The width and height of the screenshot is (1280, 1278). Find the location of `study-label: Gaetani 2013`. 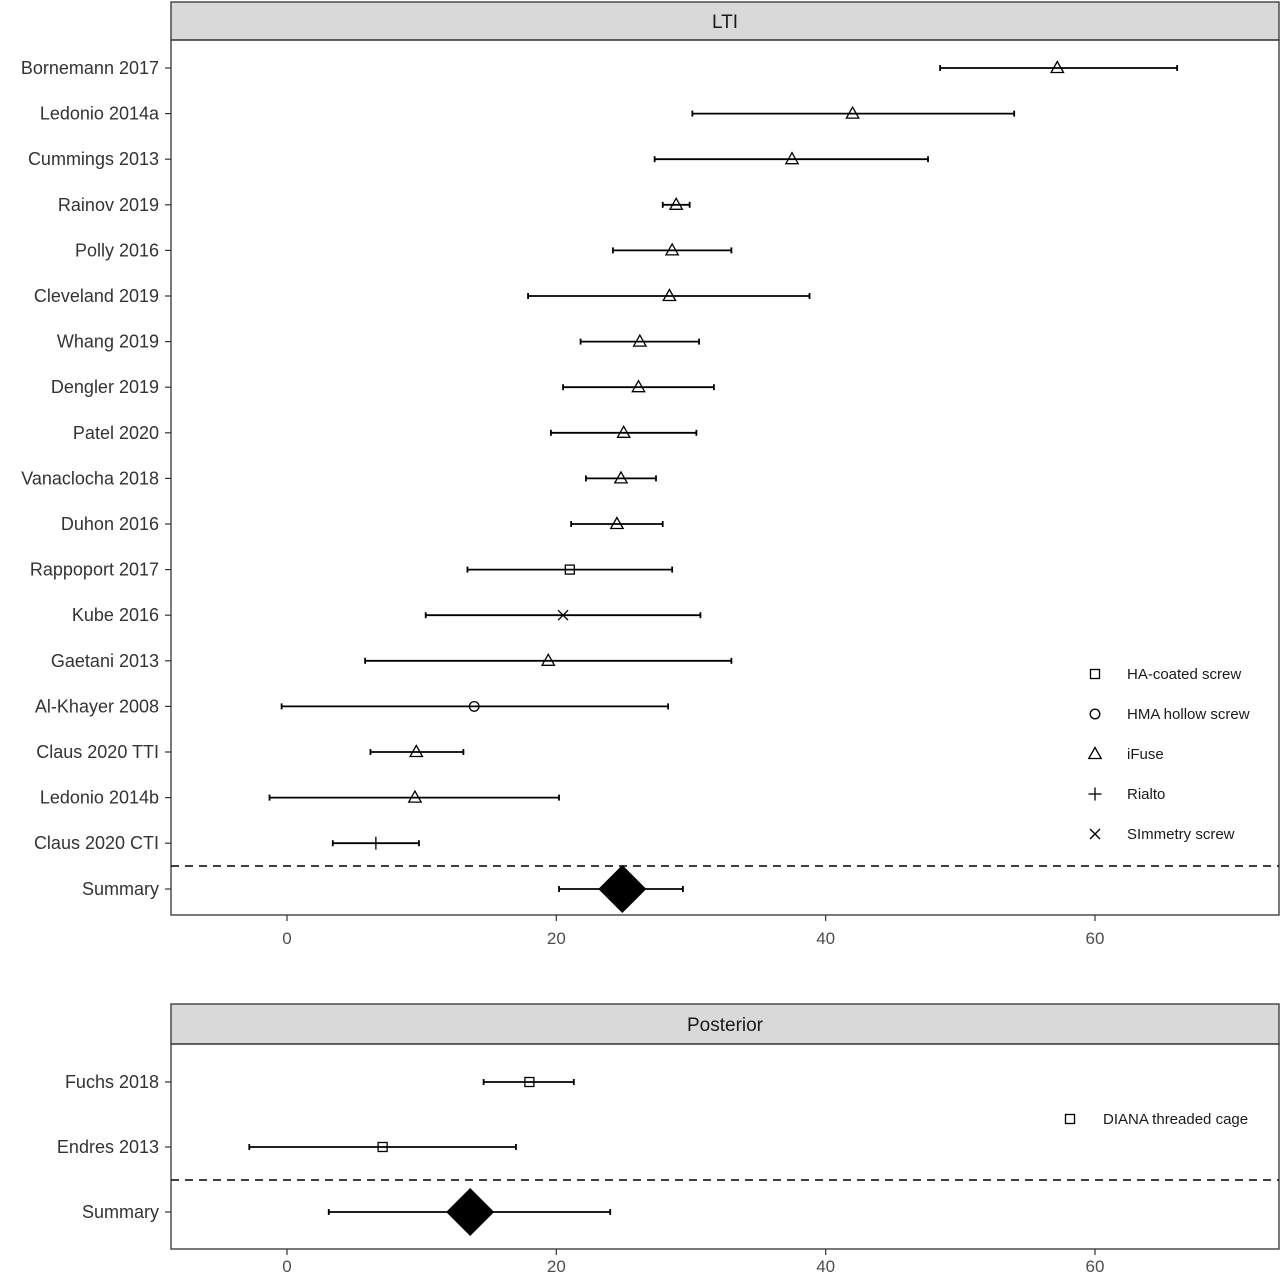

study-label: Gaetani 2013 is located at coordinates (105, 661).